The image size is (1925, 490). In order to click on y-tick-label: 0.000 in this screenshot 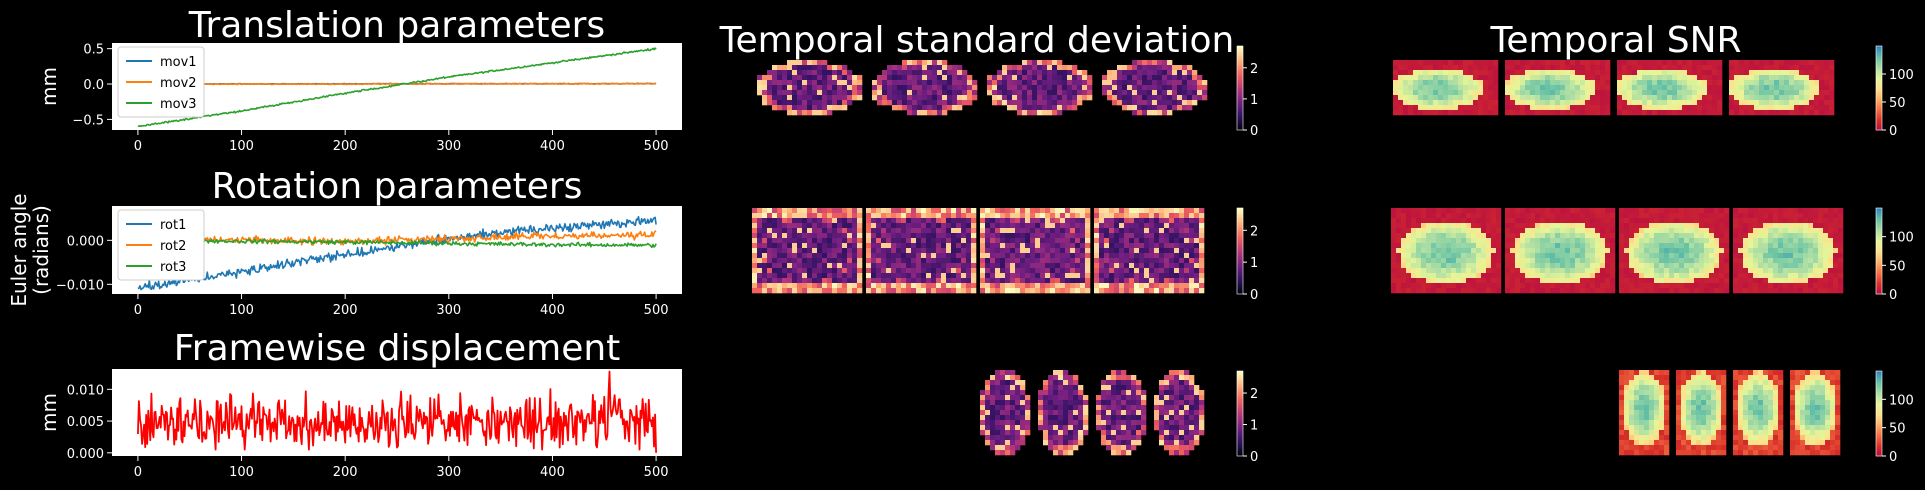, I will do `click(85, 241)`.